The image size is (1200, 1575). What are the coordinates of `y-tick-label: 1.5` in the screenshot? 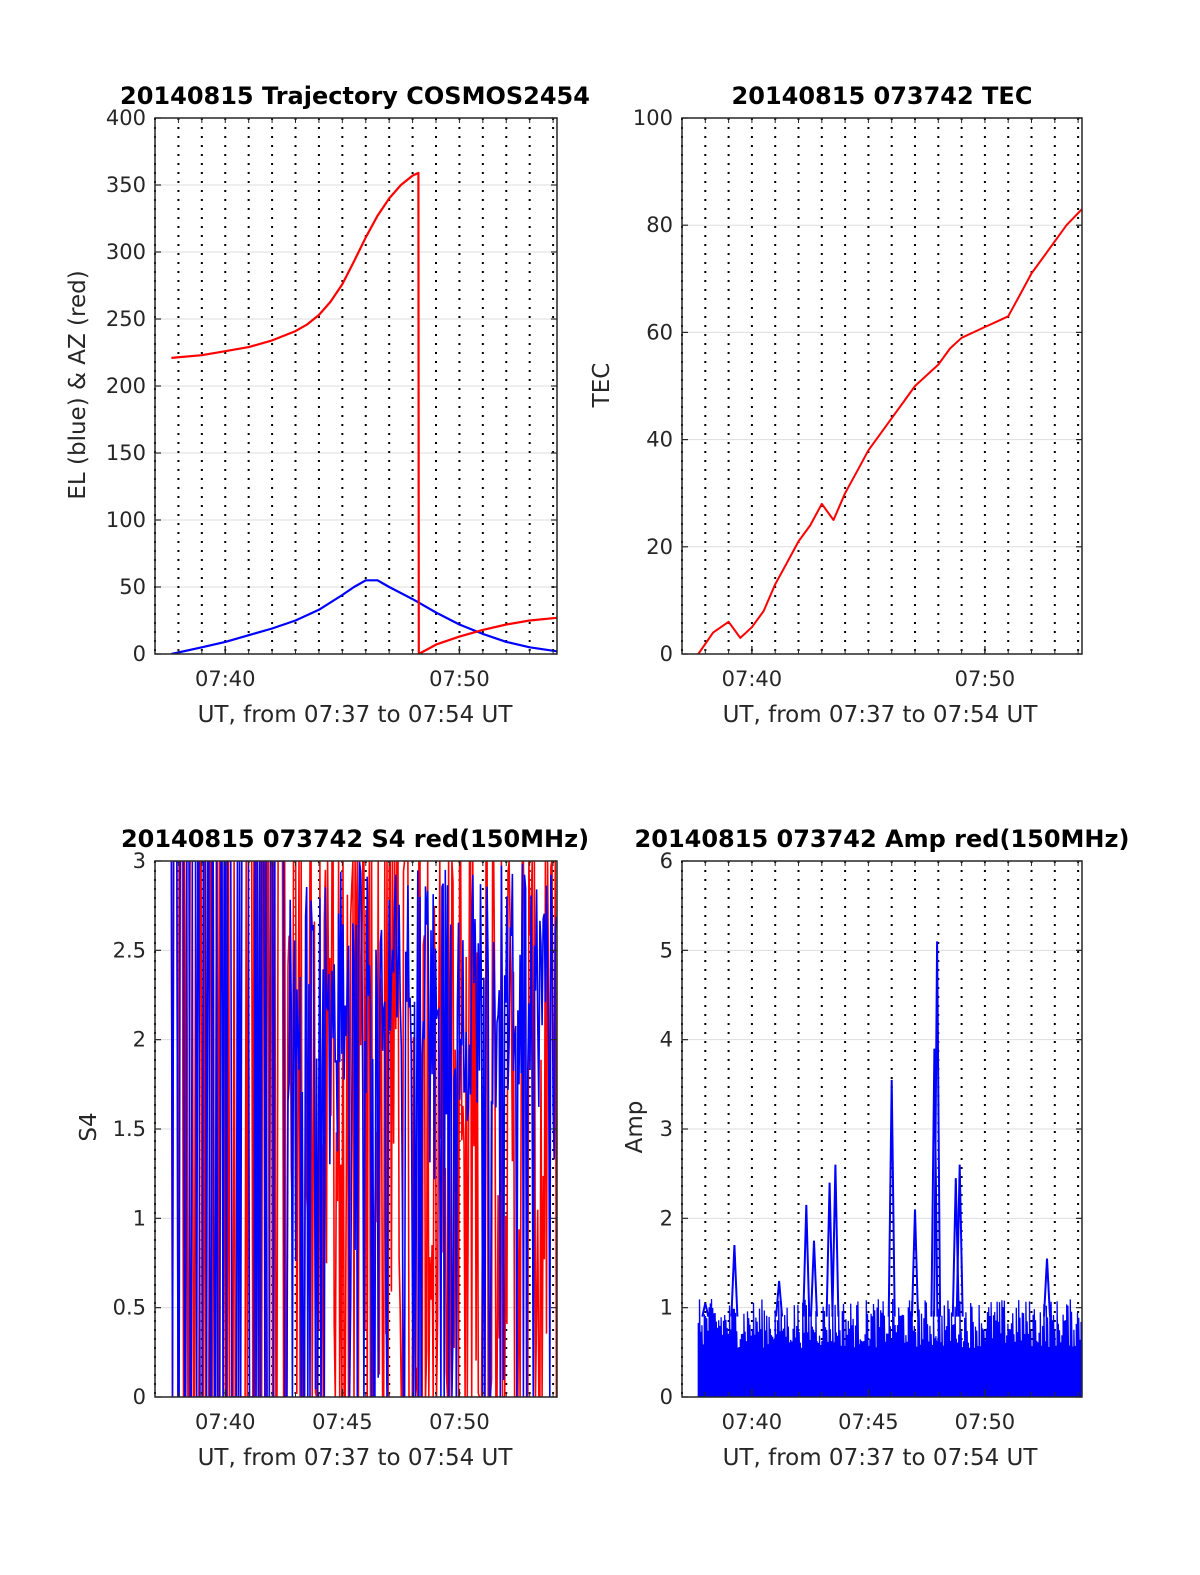 It's located at (129, 1129).